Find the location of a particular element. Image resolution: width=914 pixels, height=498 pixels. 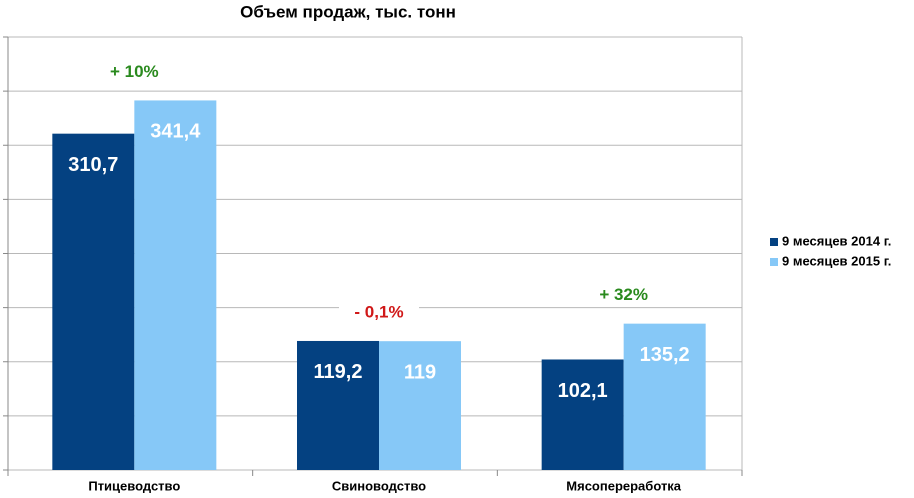

value-label: 341,4 is located at coordinates (175, 132).